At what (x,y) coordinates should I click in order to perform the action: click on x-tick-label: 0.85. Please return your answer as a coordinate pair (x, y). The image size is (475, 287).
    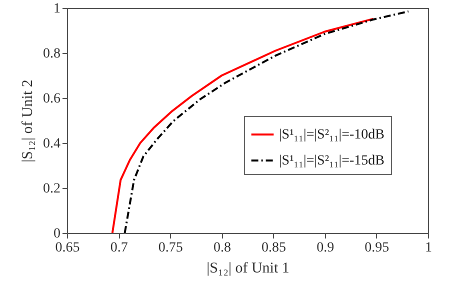
    Looking at the image, I should click on (274, 248).